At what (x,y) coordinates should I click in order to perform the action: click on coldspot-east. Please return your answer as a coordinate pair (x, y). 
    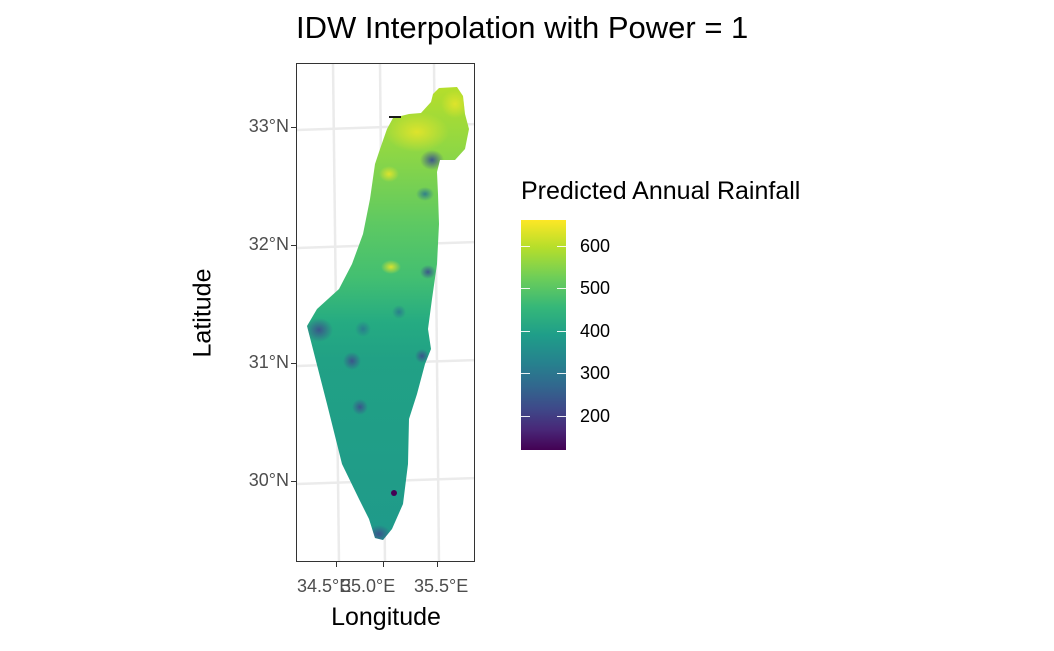
    Looking at the image, I should click on (425, 194).